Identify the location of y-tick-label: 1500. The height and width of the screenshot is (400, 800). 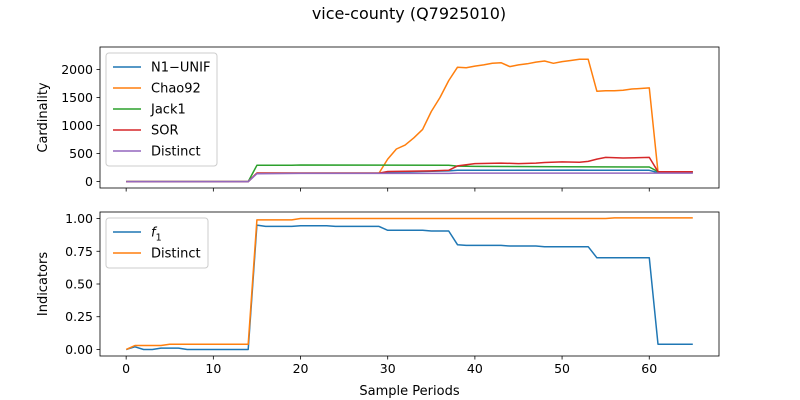
(77, 97).